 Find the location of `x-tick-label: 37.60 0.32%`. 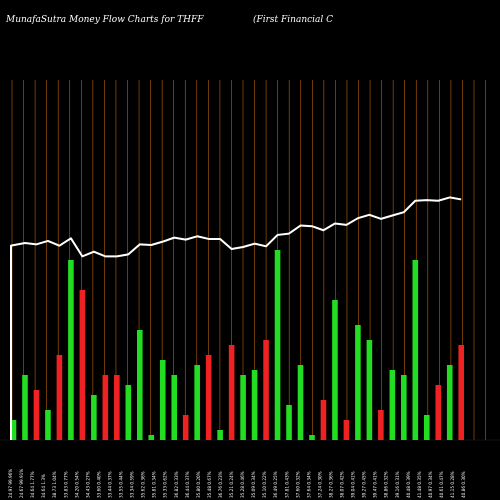

x-tick-label: 37.60 0.32% is located at coordinates (297, 484).